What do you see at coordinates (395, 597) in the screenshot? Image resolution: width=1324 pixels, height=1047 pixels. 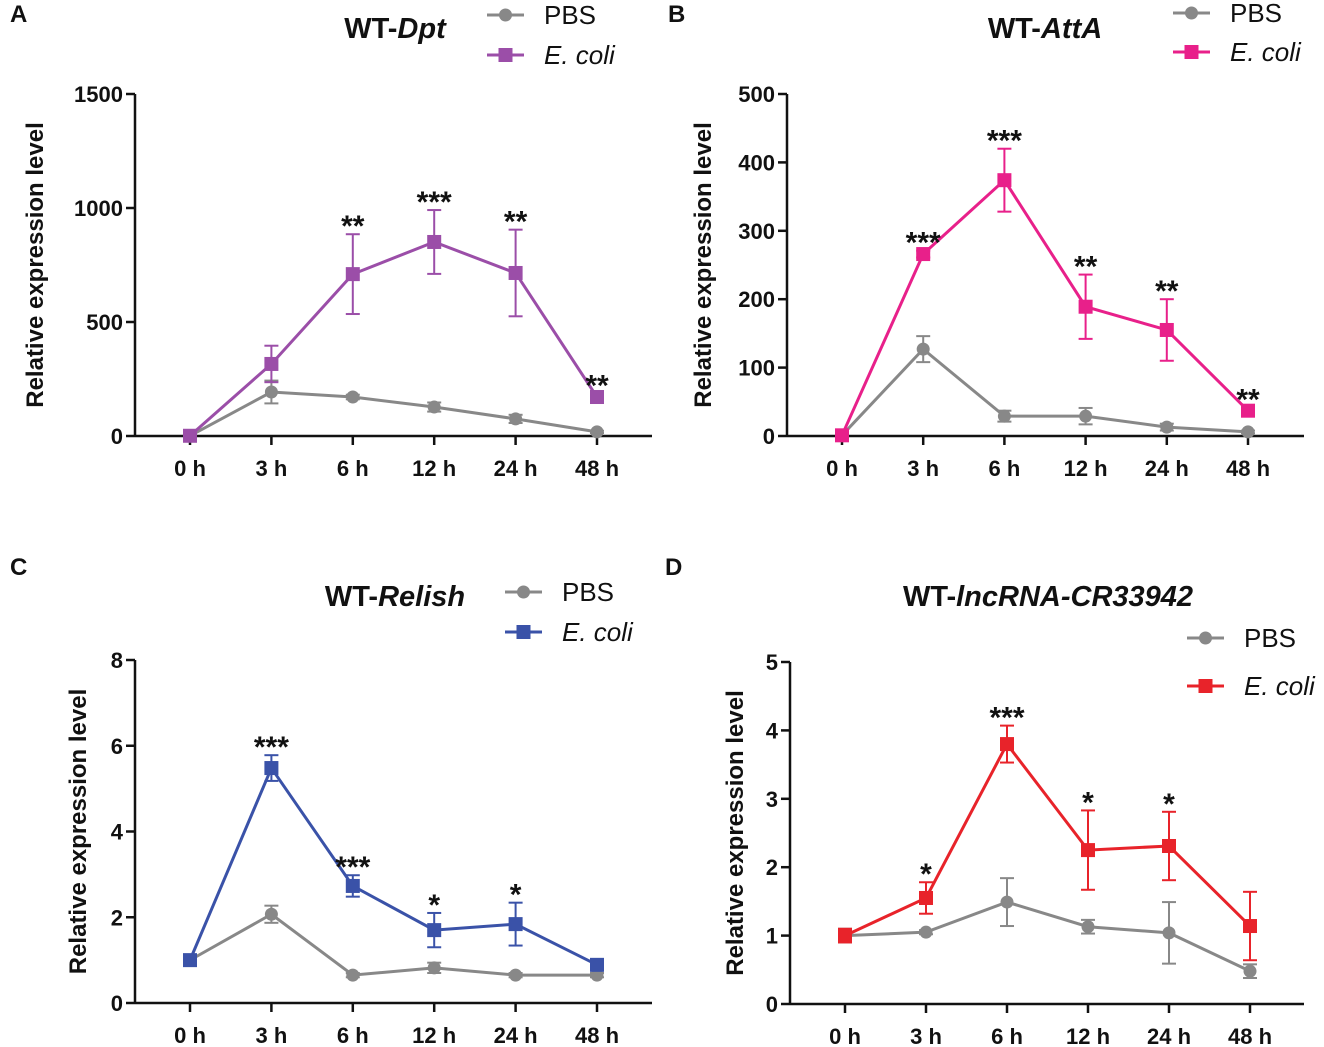 I see `chart-title: WT-Relish` at bounding box center [395, 597].